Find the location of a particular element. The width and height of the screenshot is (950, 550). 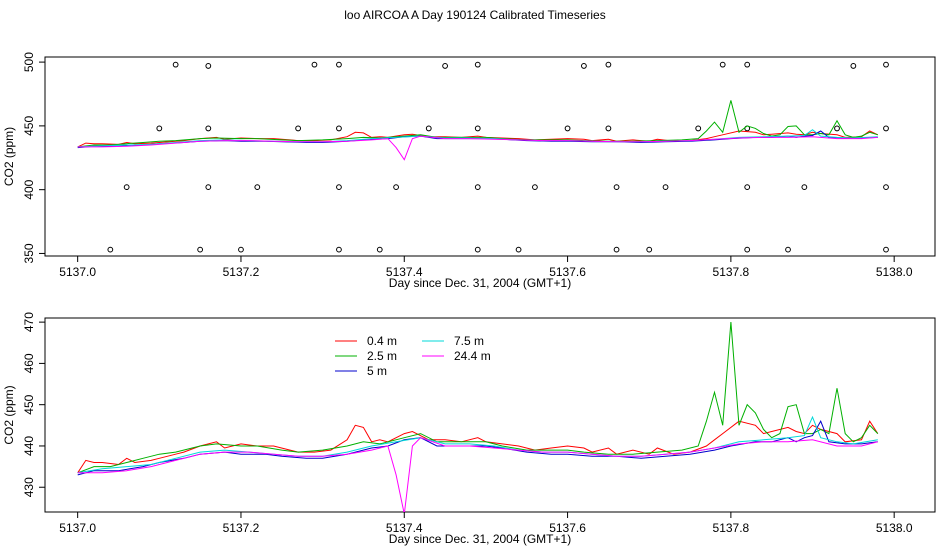

y-tick-label: 500 is located at coordinates (29, 62).